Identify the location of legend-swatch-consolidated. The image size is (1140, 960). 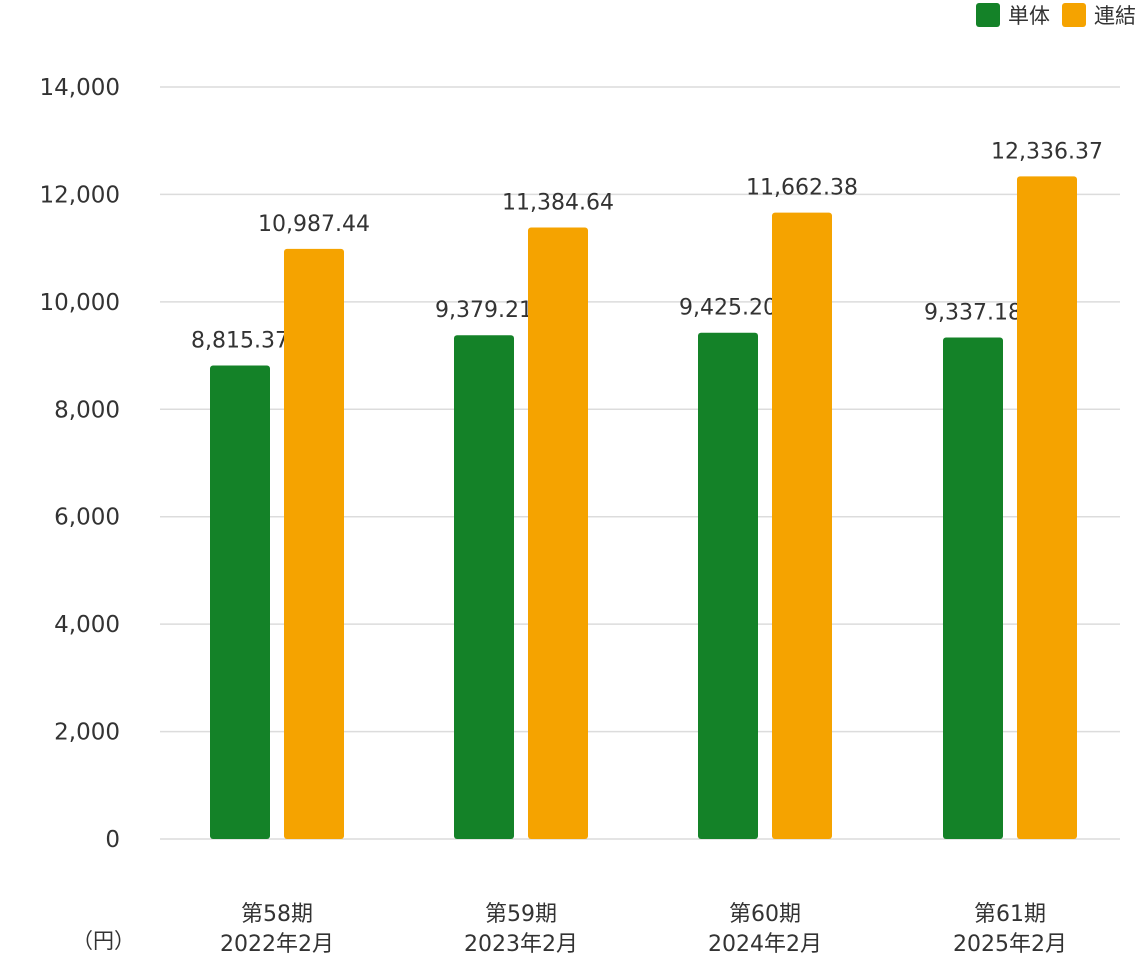
(1074, 15).